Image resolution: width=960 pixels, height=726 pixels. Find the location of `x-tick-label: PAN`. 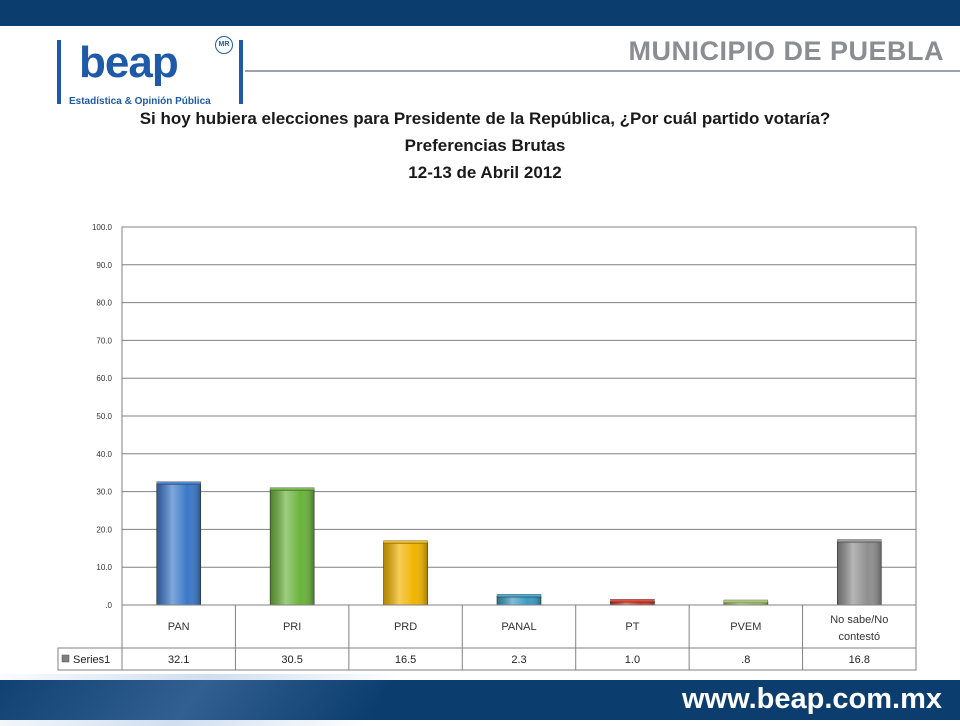

x-tick-label: PAN is located at coordinates (179, 627).